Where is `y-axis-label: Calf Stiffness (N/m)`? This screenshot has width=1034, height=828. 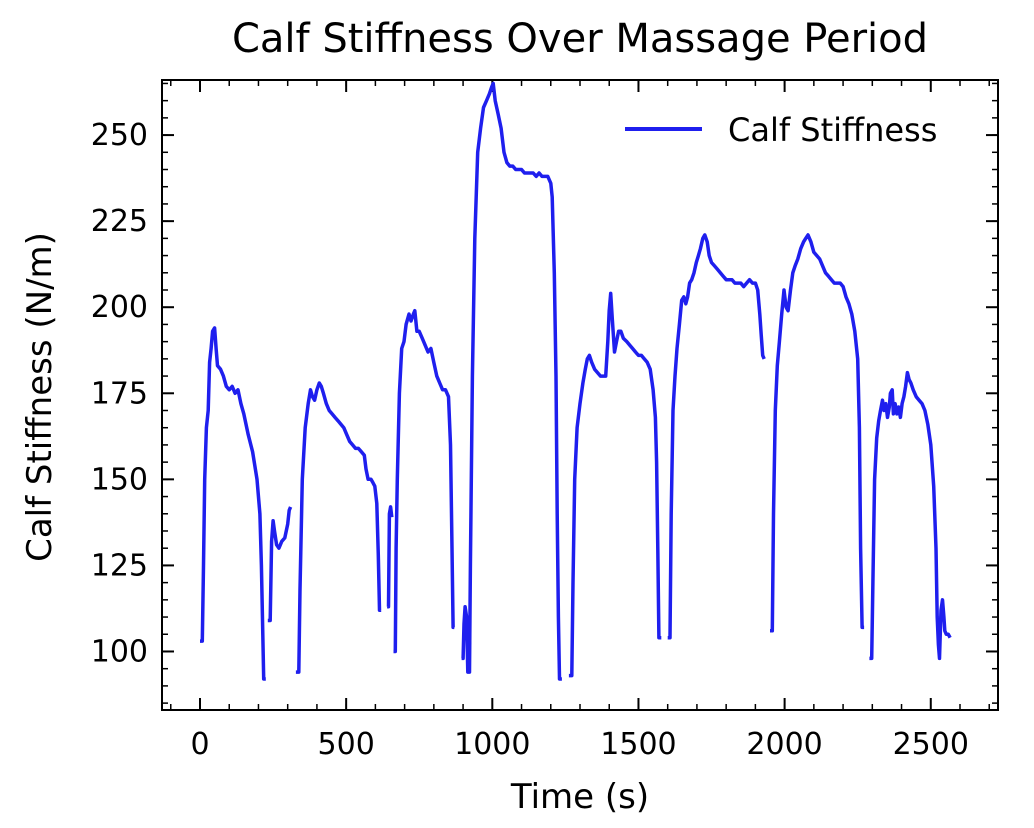 y-axis-label: Calf Stiffness (N/m) is located at coordinates (40, 397).